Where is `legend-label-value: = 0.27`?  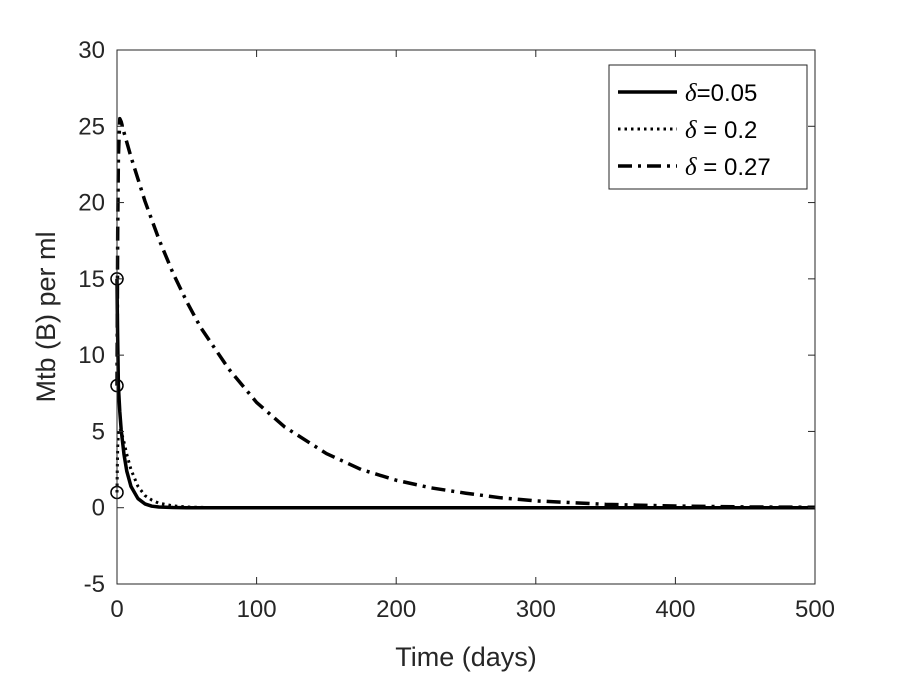
legend-label-value: = 0.27 is located at coordinates (734, 167).